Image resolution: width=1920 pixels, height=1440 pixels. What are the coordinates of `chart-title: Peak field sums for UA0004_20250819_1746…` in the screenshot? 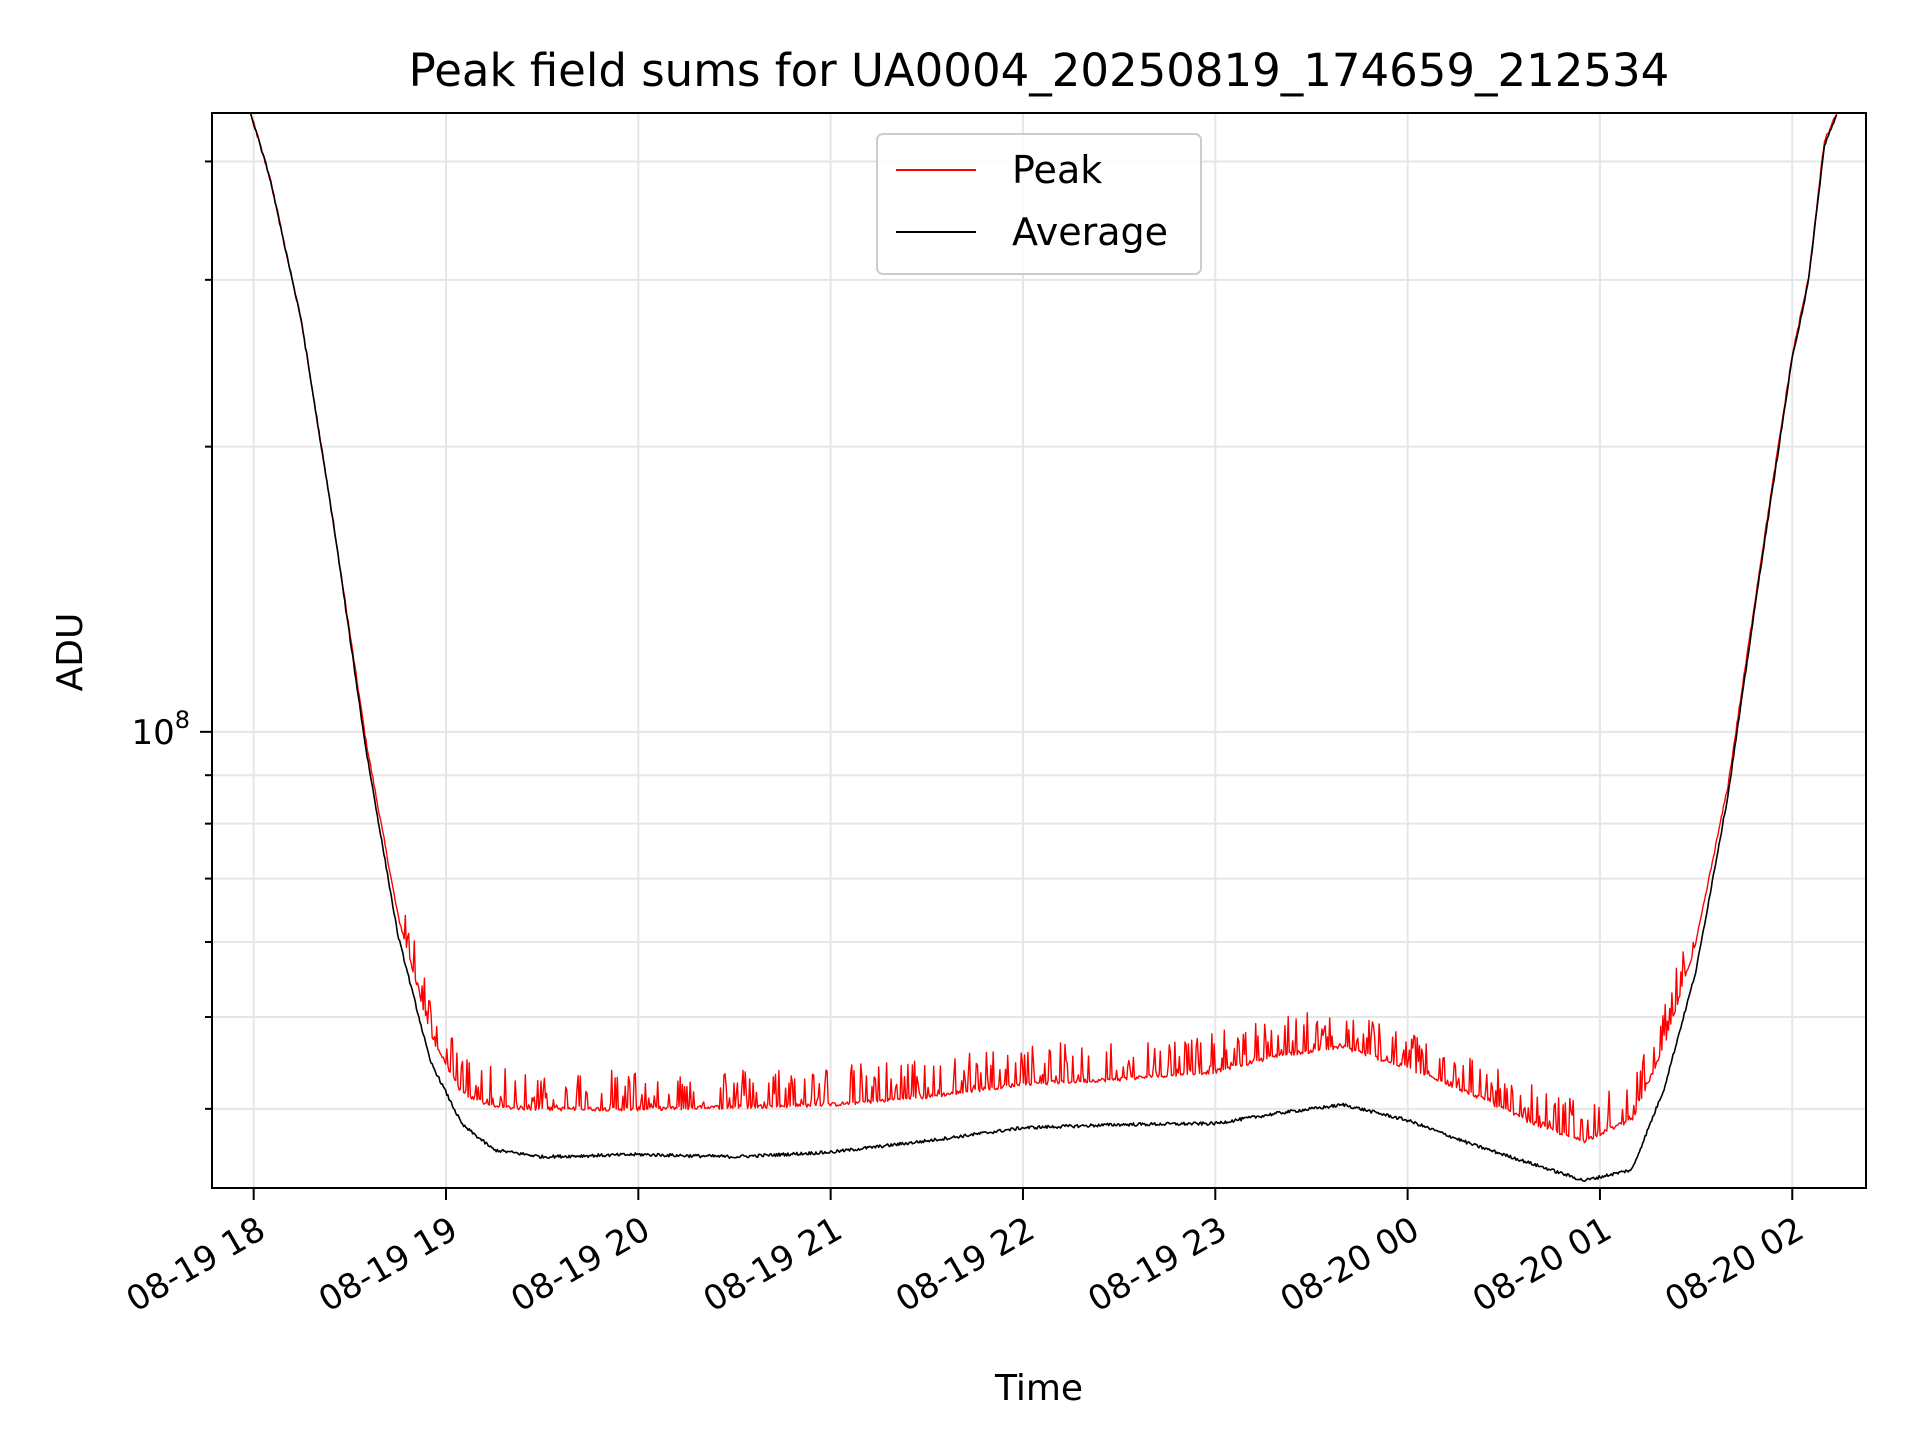 It's located at (1039, 70).